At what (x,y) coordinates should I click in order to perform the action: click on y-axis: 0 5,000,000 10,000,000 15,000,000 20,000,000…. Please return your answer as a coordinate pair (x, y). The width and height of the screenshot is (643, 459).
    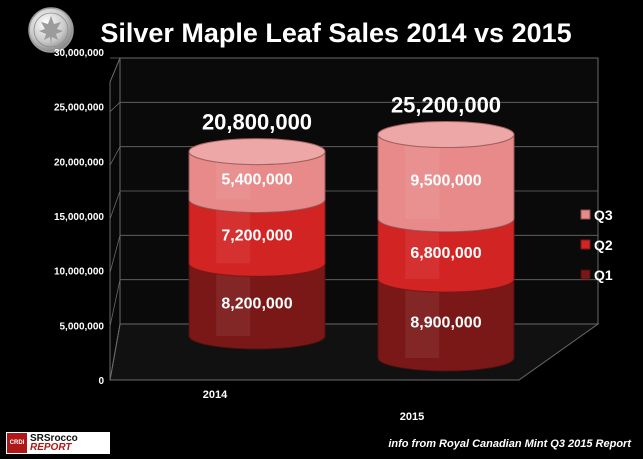
    Looking at the image, I should click on (79, 217).